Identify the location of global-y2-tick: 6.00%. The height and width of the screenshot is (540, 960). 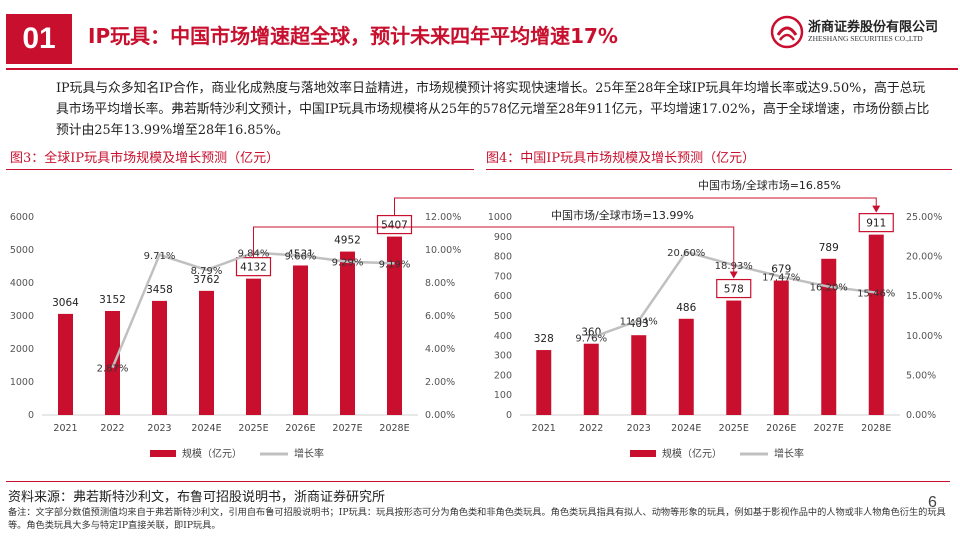
(440, 316).